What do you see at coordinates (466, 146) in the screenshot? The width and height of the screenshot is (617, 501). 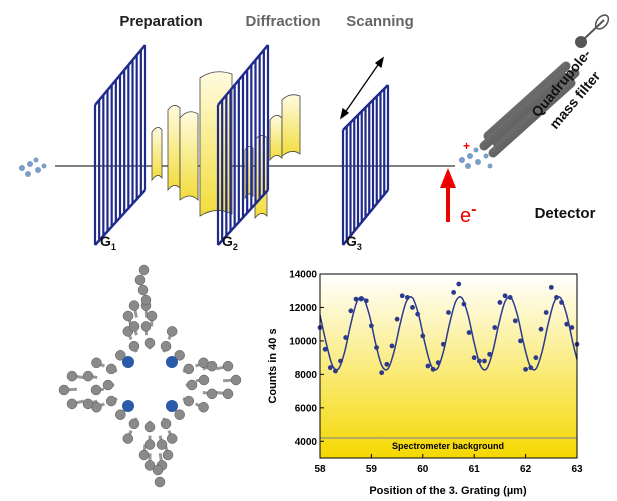 I see `ion-charge: +` at bounding box center [466, 146].